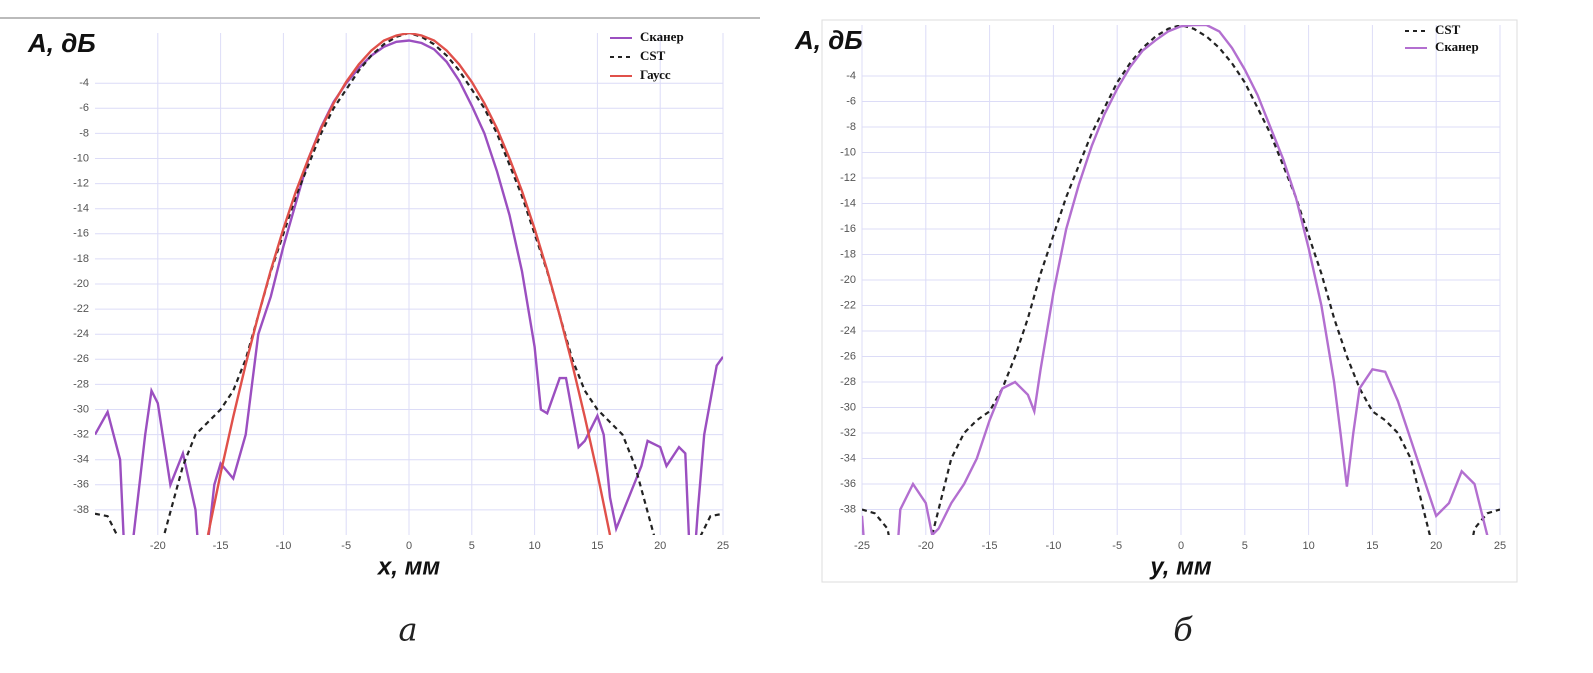 Image resolution: width=1593 pixels, height=673 pixels. What do you see at coordinates (862, 546) in the screenshot?
I see `x-tick-label: -25` at bounding box center [862, 546].